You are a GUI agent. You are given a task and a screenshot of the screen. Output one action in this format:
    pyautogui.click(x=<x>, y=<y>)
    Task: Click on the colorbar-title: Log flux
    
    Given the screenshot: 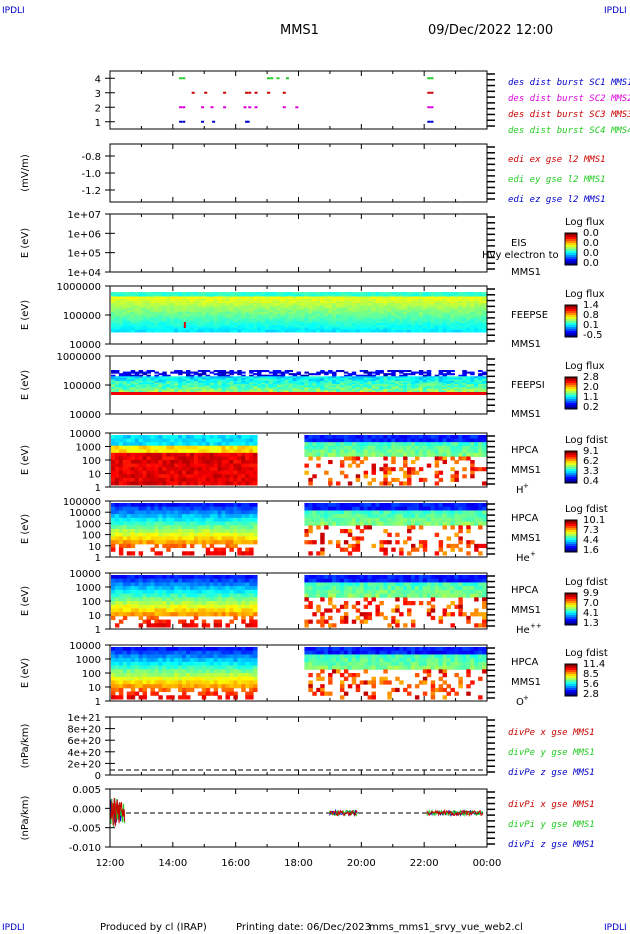 What is the action you would take?
    pyautogui.click(x=585, y=366)
    